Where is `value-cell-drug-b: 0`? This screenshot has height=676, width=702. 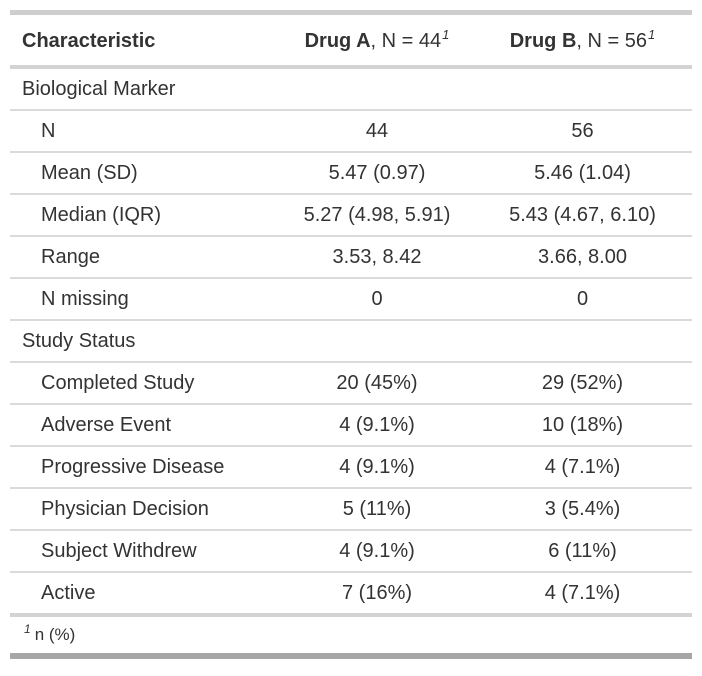
value-cell-drug-b: 0 is located at coordinates (582, 299).